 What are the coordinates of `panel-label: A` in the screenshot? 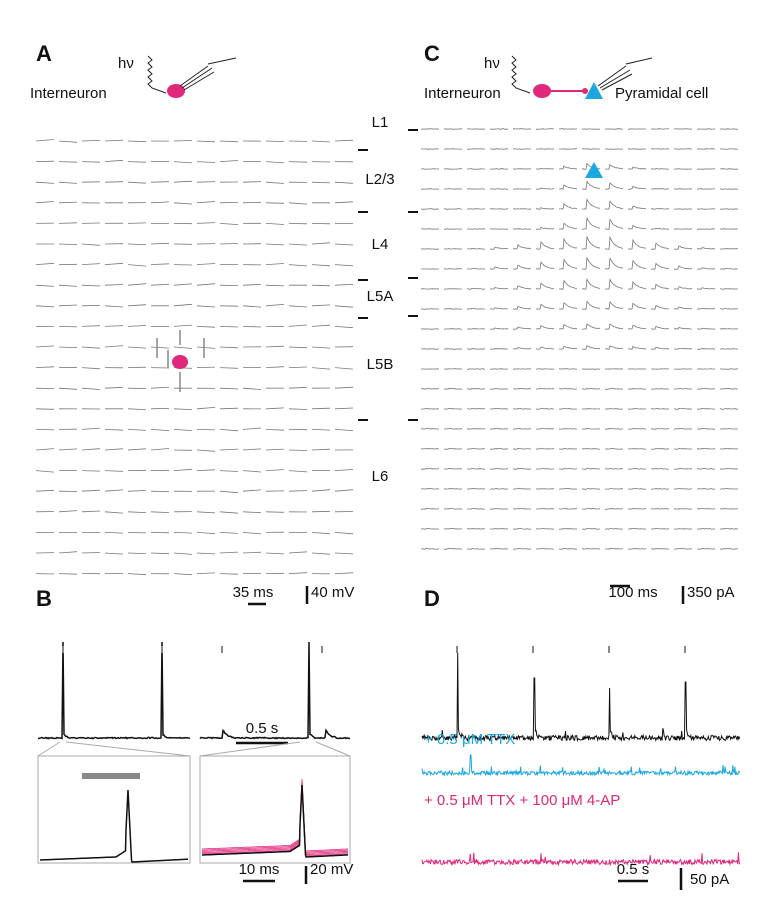 It's located at (44, 53).